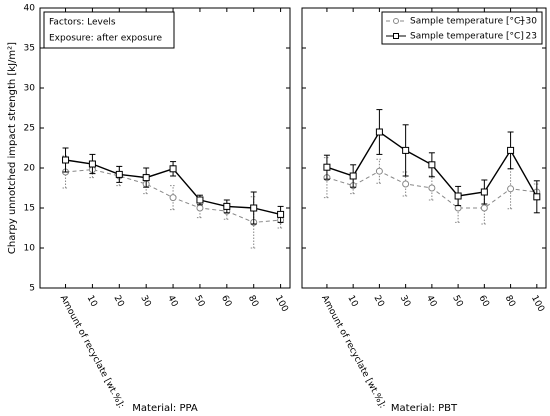  What do you see at coordinates (424, 408) in the screenshot?
I see `panel-title: Material: PBT` at bounding box center [424, 408].